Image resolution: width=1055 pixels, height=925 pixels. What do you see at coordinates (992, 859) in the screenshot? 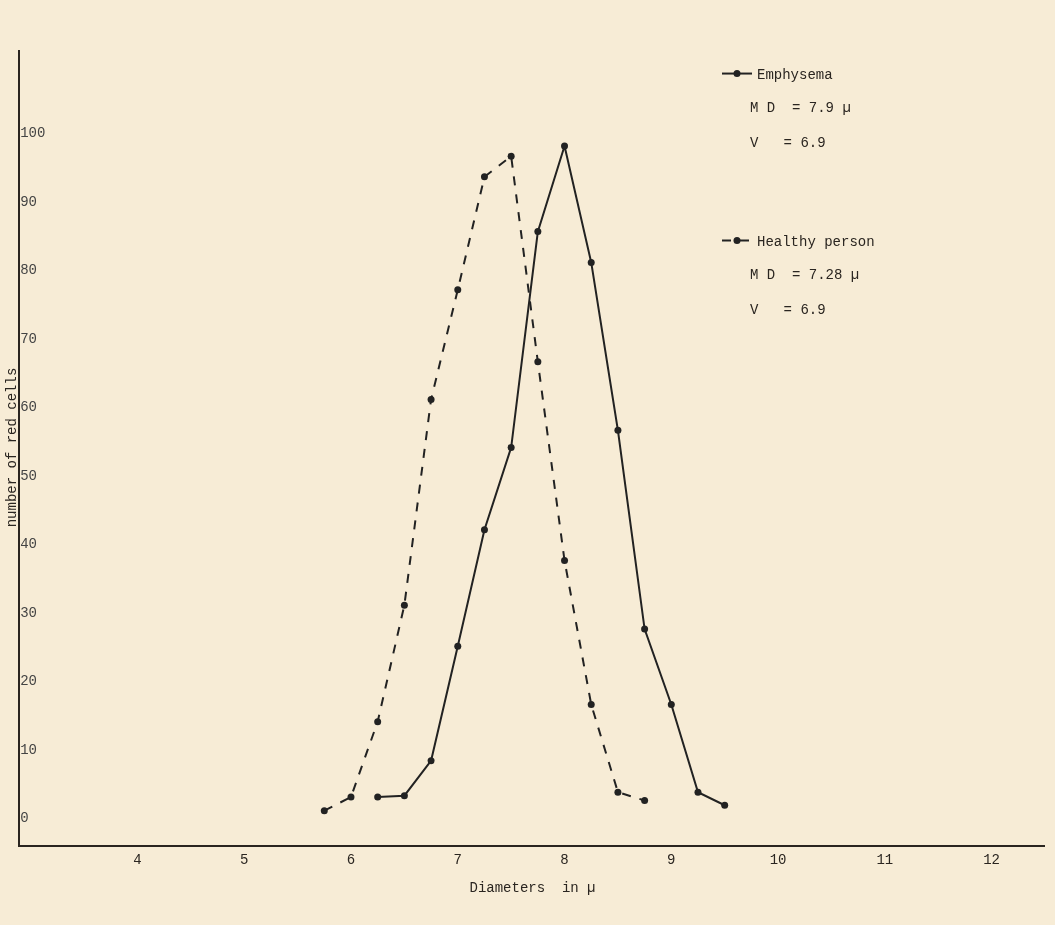
I see `x-tick-label: 12` at bounding box center [992, 859].